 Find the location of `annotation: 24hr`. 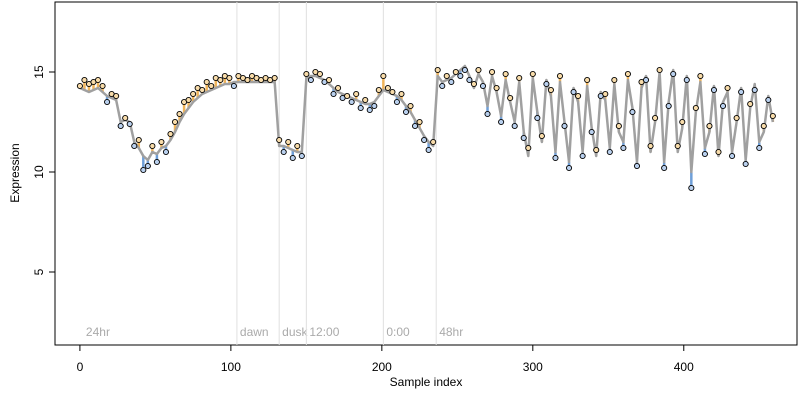

annotation: 24hr is located at coordinates (98, 332).